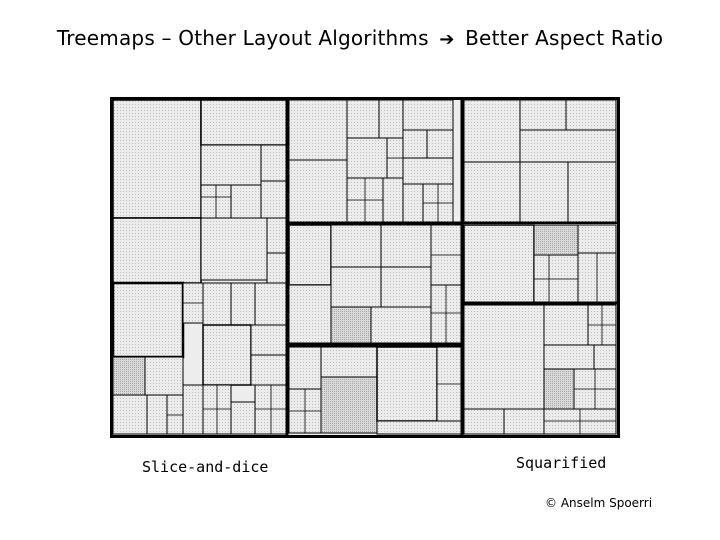  Describe the element at coordinates (561, 463) in the screenshot. I see `caption-squarified: Squarified` at that location.